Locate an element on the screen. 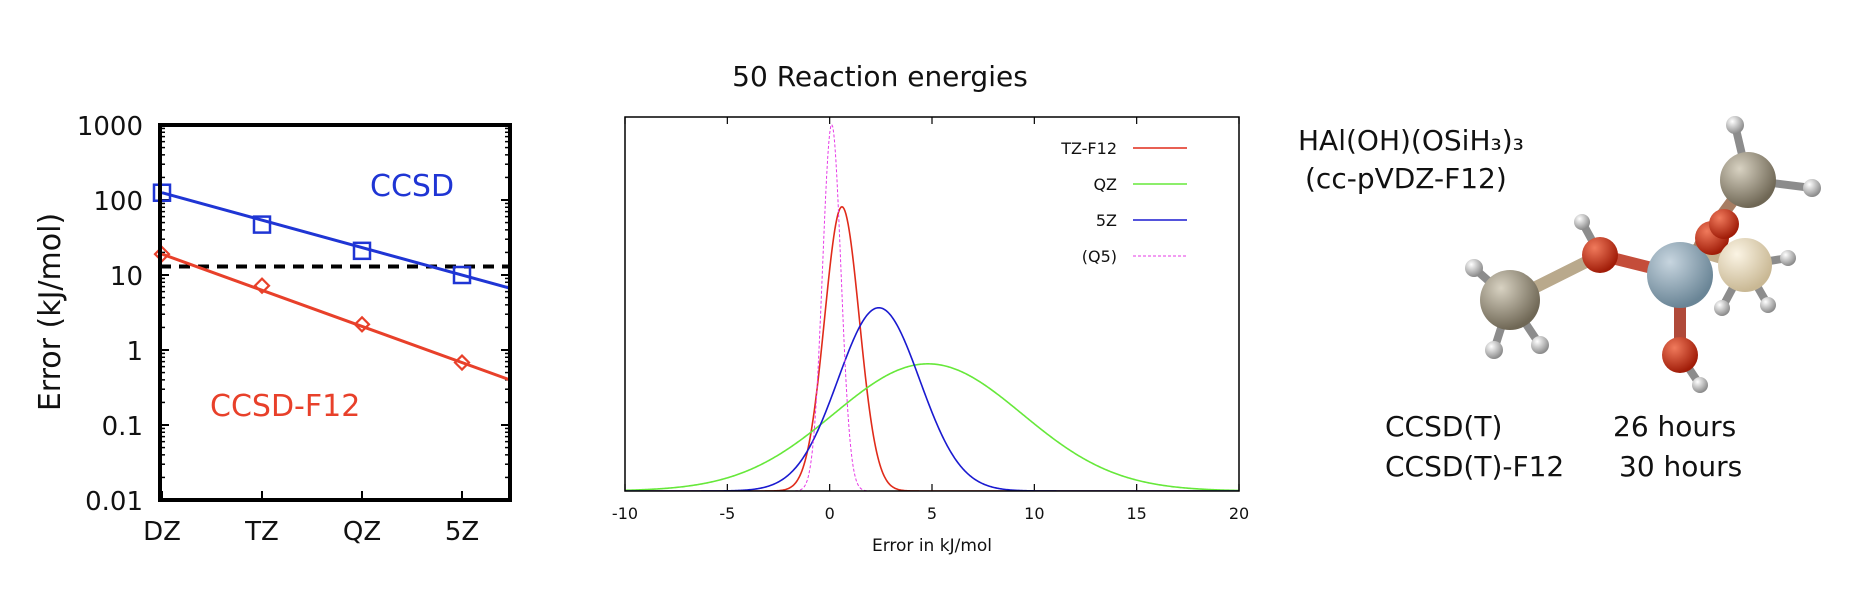 This screenshot has height=590, width=1854. molecule-3d-model is located at coordinates (1643, 254).